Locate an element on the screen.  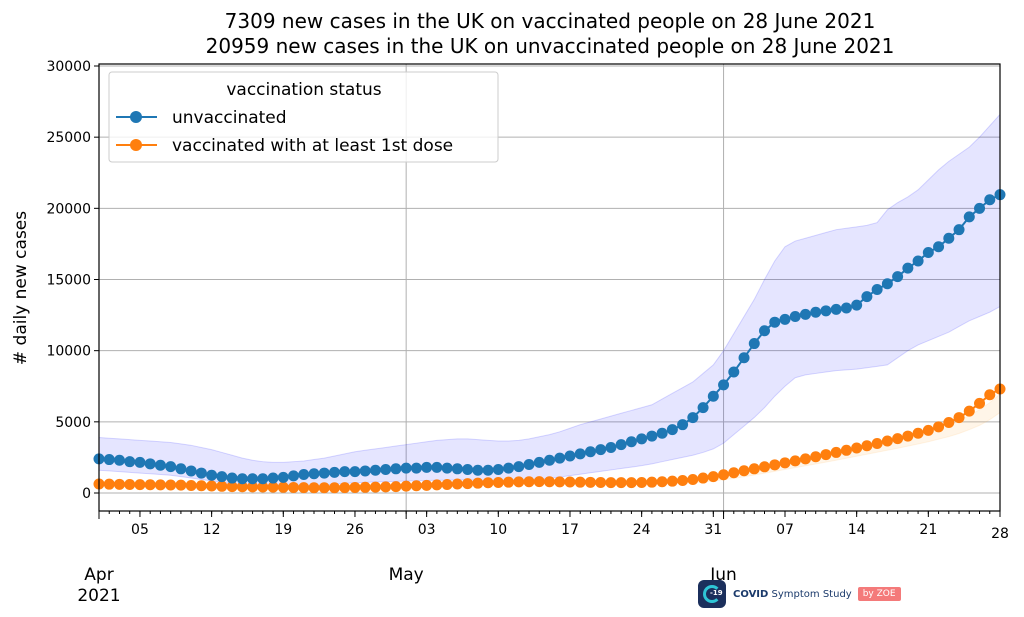
logo-brand-bold: COVID is located at coordinates (751, 594).